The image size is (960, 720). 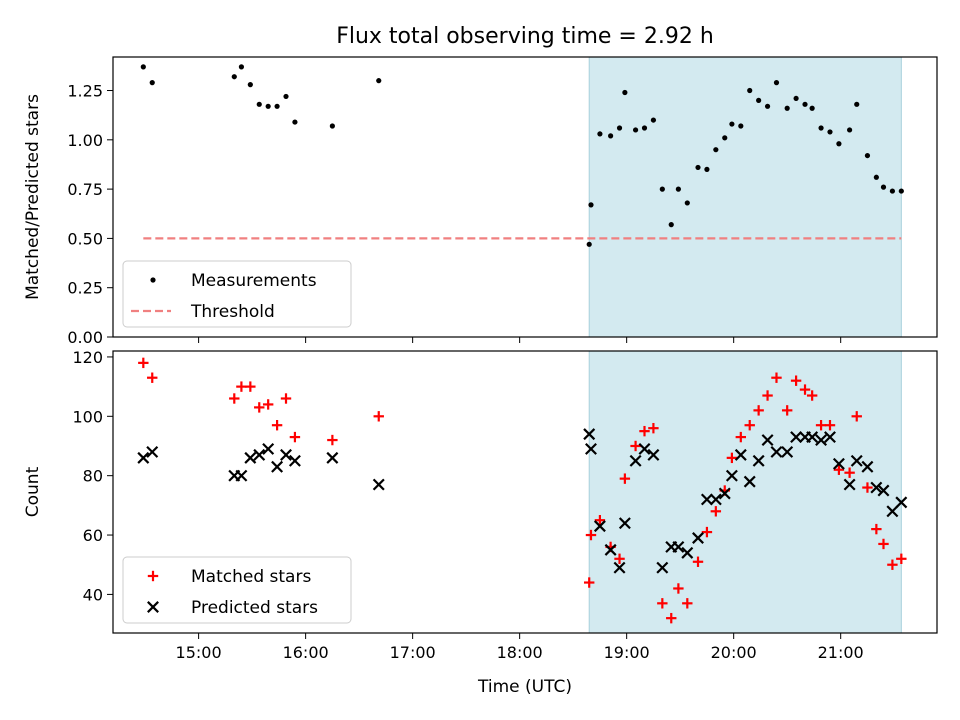 I want to click on y-tick-label: 40, so click(x=93, y=594).